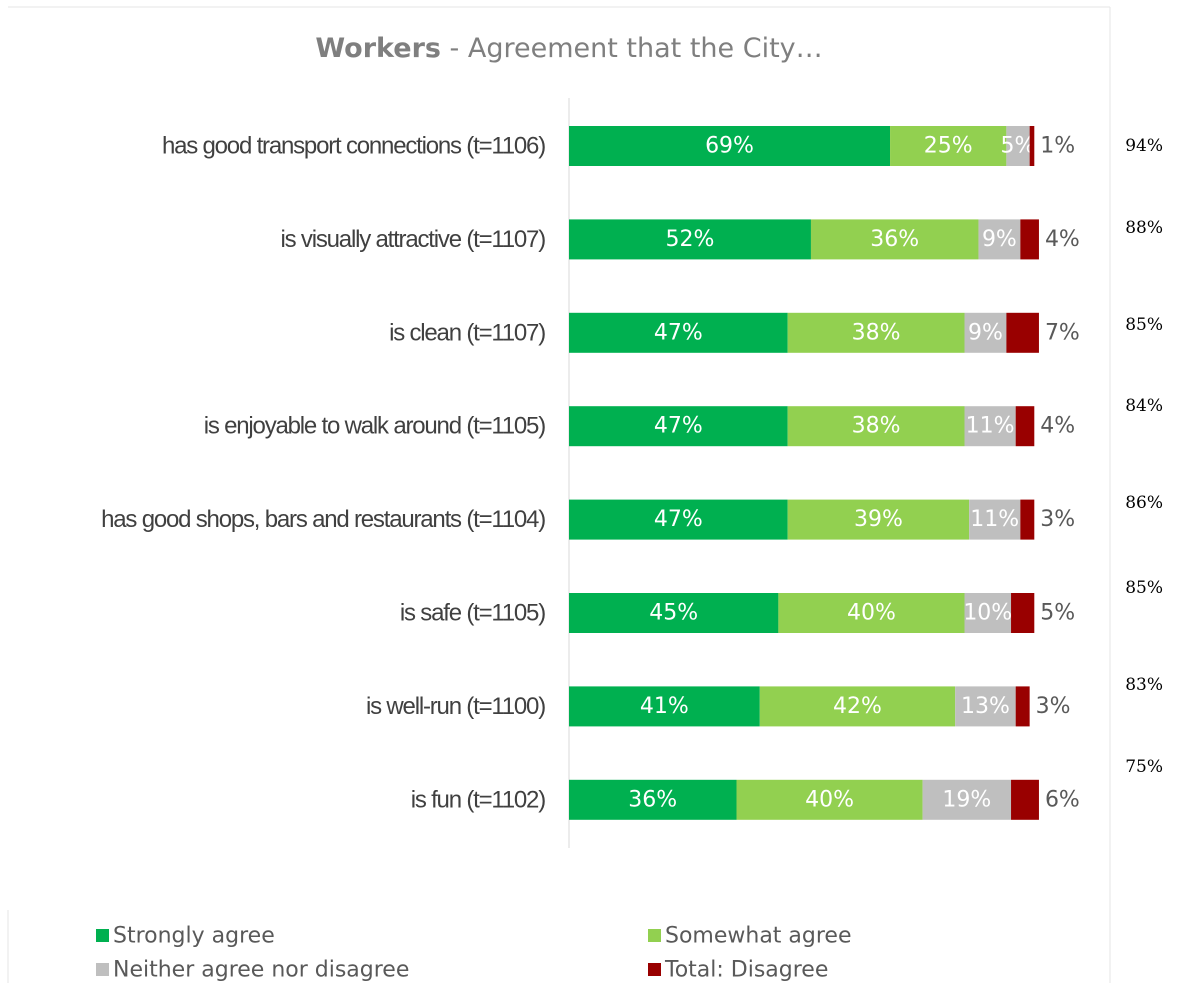 This screenshot has width=1179, height=983. Describe the element at coordinates (1144, 146) in the screenshot. I see `total-agree-label: 94%` at that location.